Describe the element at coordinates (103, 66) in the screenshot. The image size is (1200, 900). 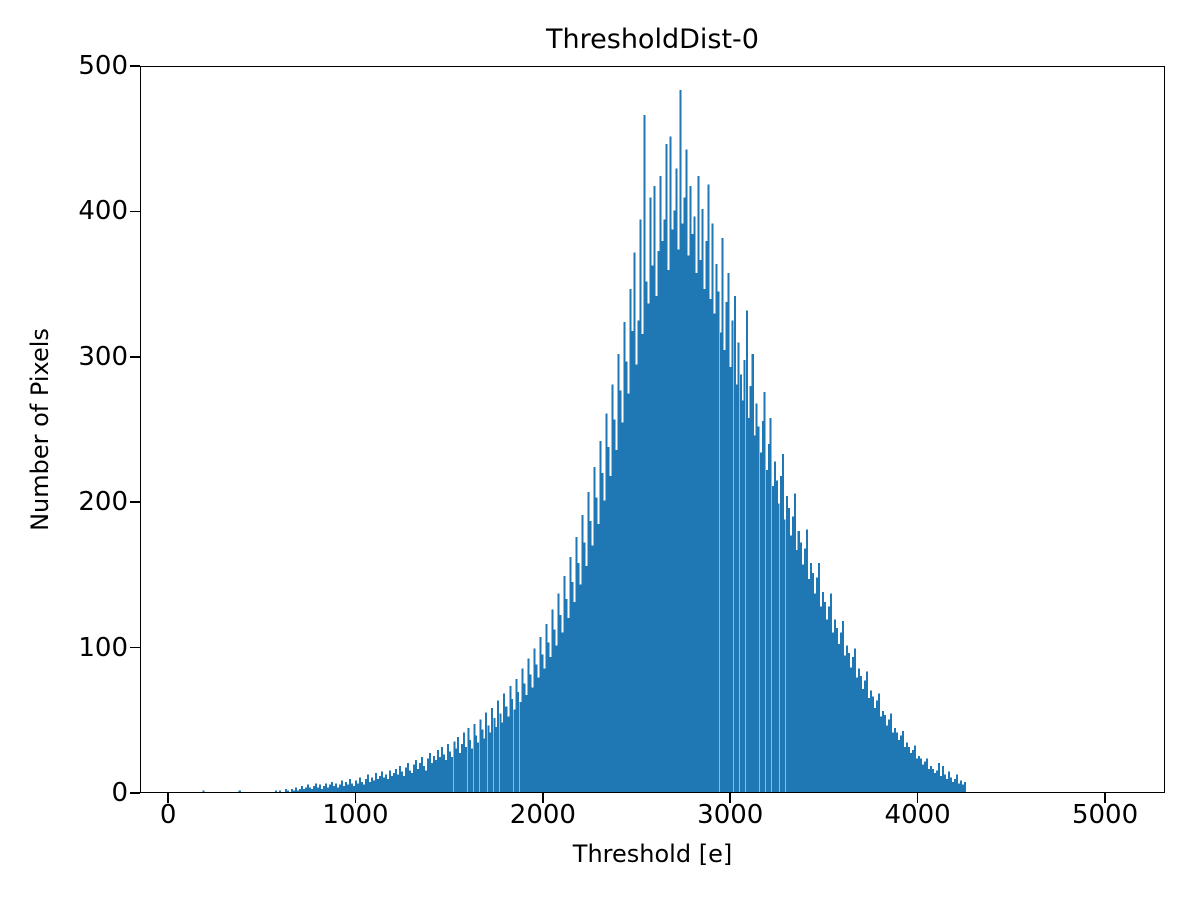
I see `y-axis-tick-label: 500` at that location.